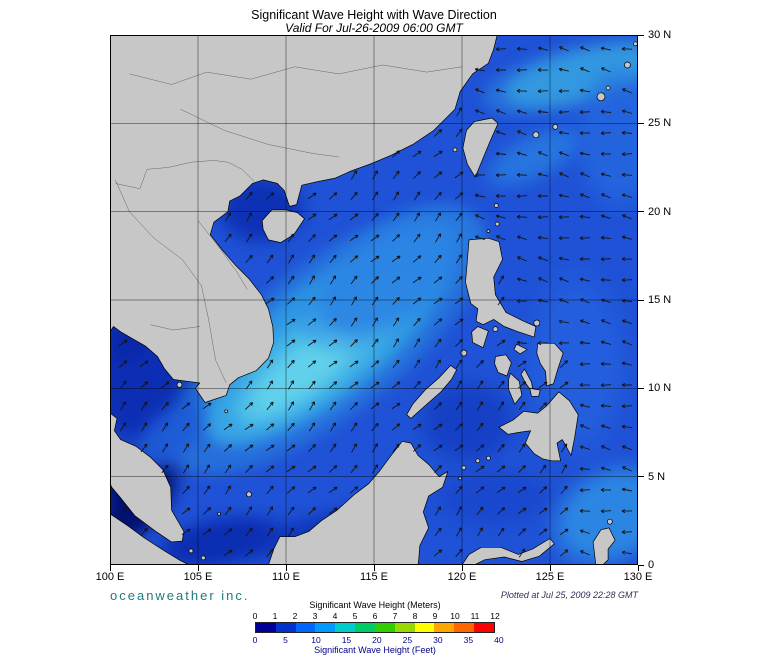 Image resolution: width=775 pixels, height=665 pixels. What do you see at coordinates (285, 640) in the screenshot?
I see `legend-feet-tick: 5` at bounding box center [285, 640].